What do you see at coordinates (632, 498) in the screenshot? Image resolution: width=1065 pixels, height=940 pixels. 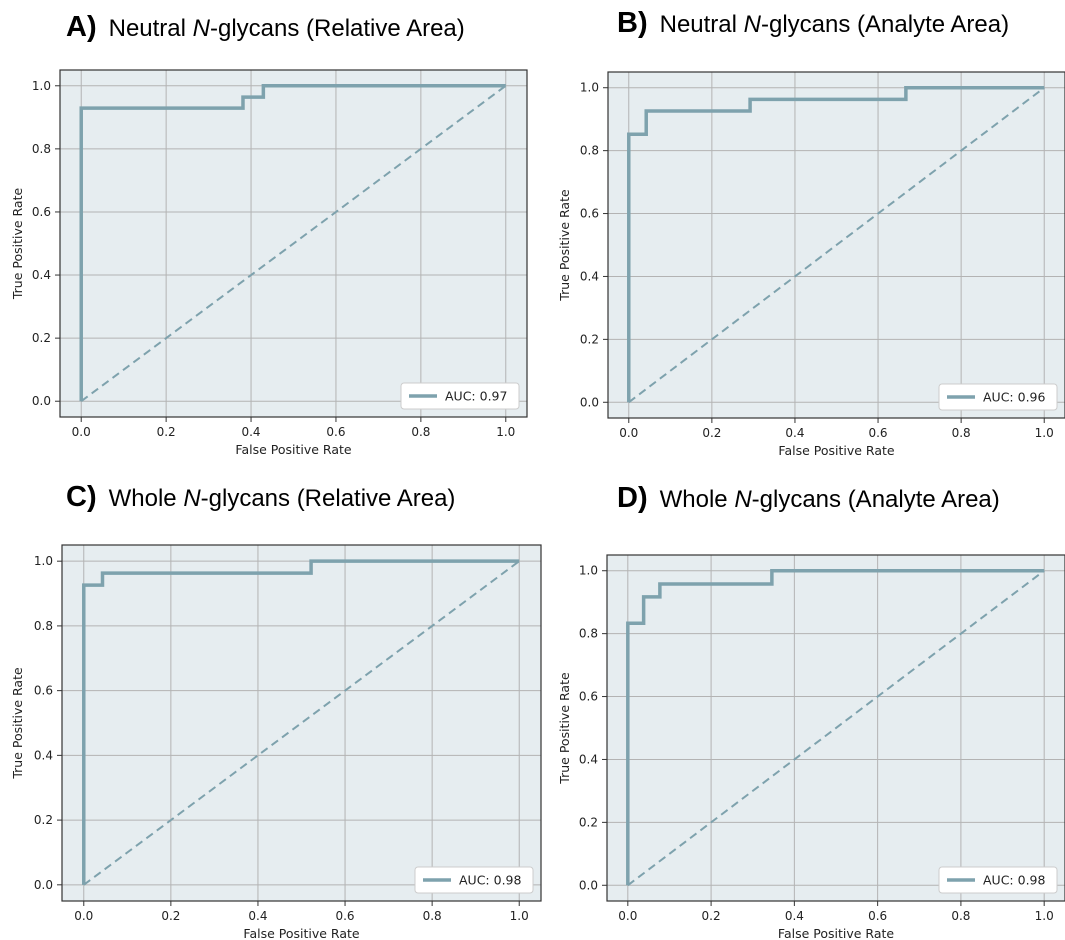 I see `panel-letter: D)` at bounding box center [632, 498].